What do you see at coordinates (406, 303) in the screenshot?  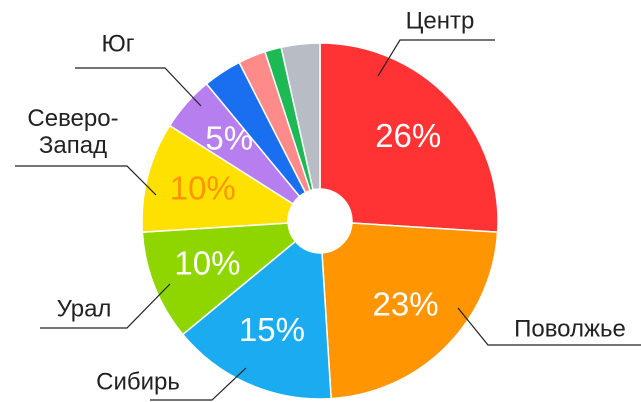 I see `value-label: 23%` at bounding box center [406, 303].